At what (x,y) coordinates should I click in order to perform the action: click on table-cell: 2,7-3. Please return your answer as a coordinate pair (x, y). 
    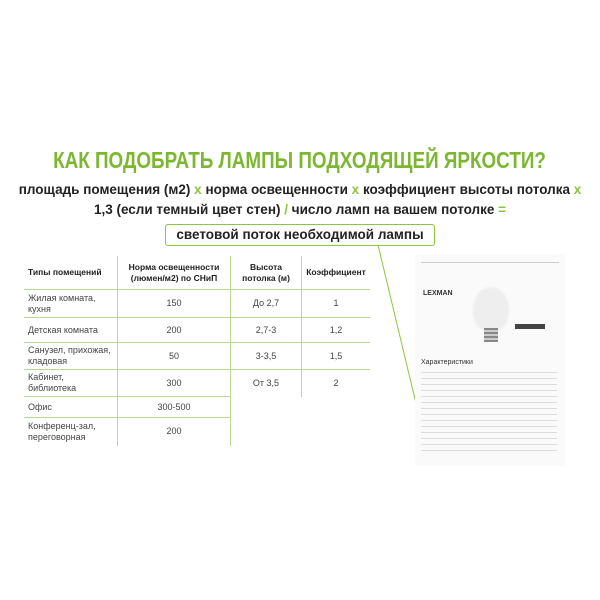
    Looking at the image, I should click on (266, 330).